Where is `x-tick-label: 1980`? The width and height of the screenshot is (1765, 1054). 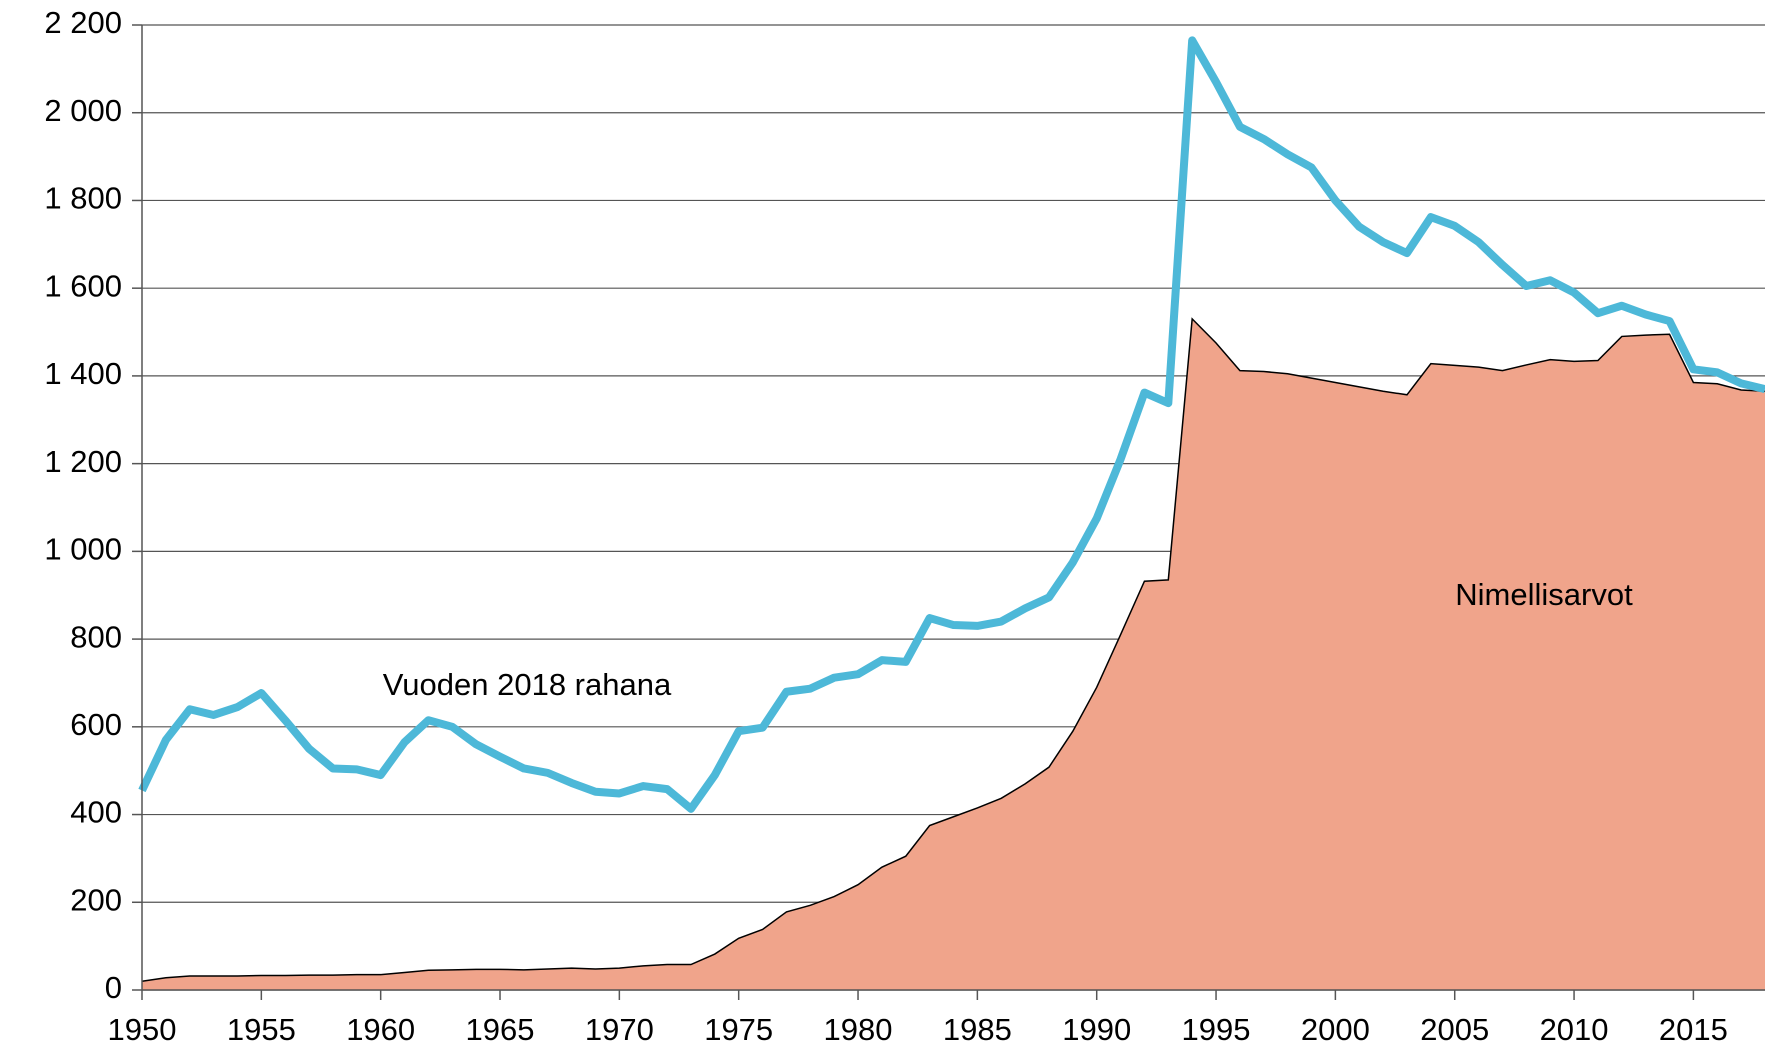 x-tick-label: 1980 is located at coordinates (858, 1029).